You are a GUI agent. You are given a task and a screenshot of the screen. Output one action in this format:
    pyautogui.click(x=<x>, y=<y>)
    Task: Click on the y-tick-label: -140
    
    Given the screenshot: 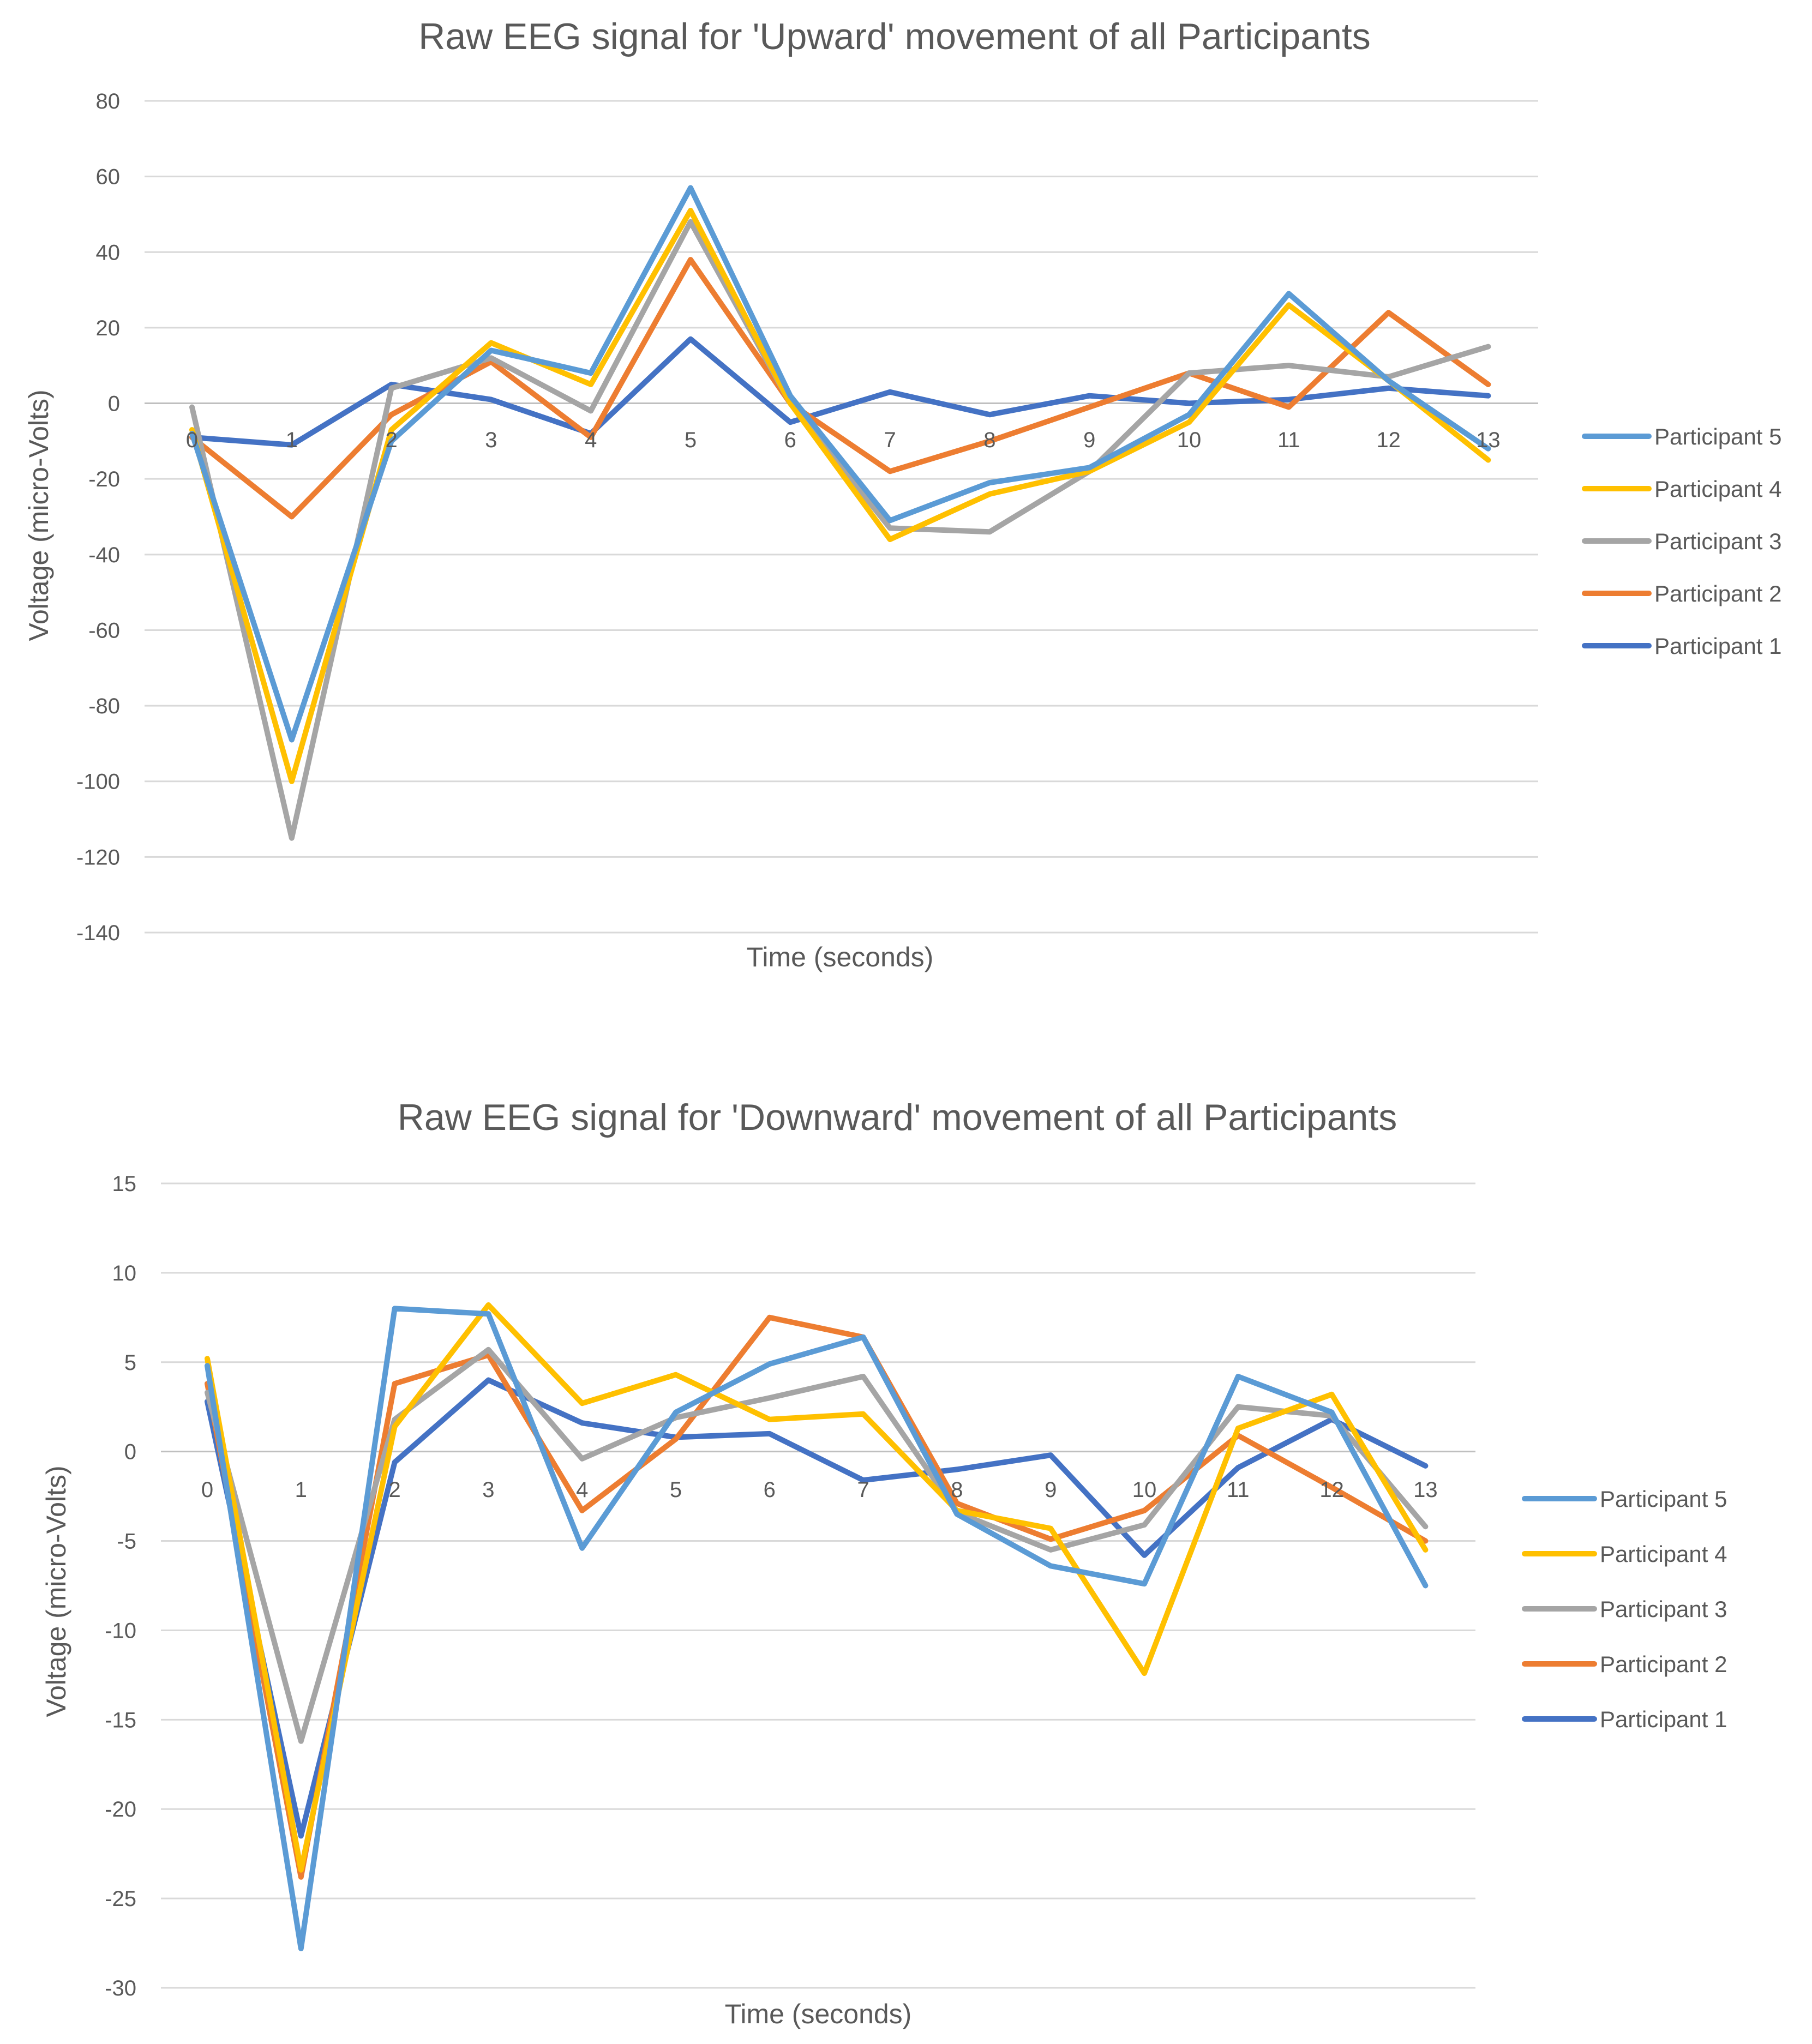 What is the action you would take?
    pyautogui.click(x=98, y=933)
    